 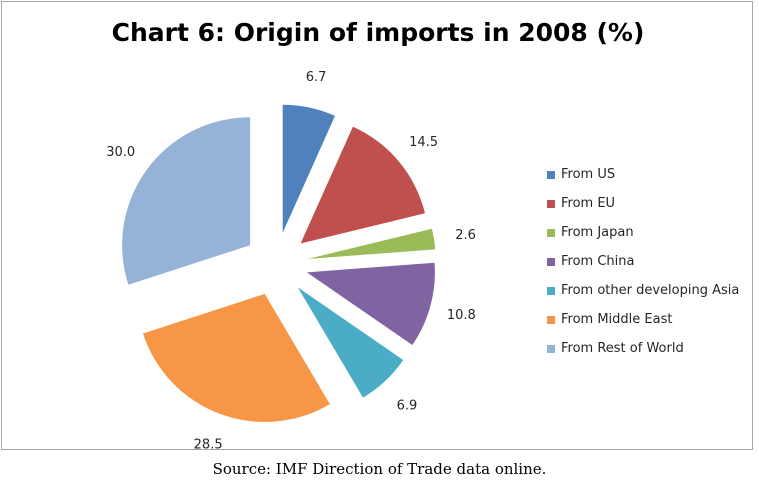 I want to click on data-label-5: 28.5, so click(x=208, y=444).